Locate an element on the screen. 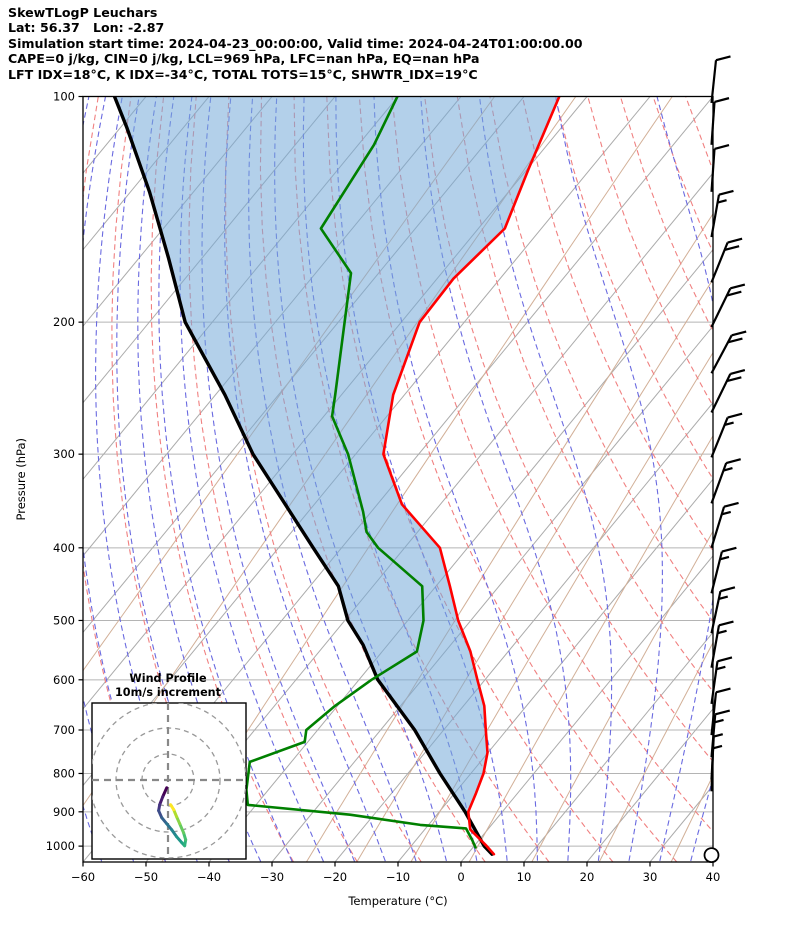 The height and width of the screenshot is (937, 794). title-line-latlon: Lat: 56.37 Lon: -2.87 is located at coordinates (86, 28).